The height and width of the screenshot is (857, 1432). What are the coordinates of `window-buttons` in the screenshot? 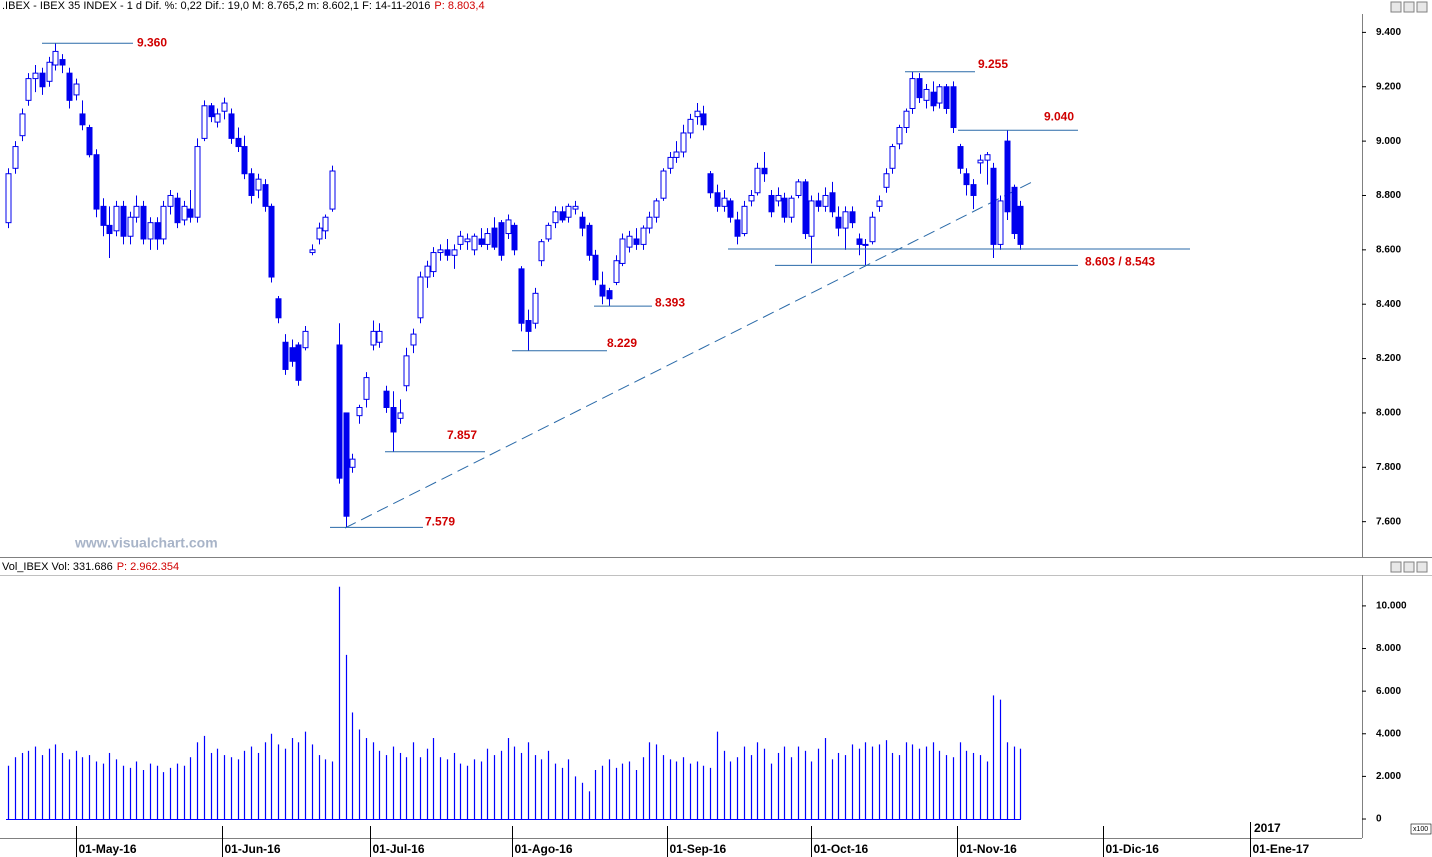 It's located at (1409, 287).